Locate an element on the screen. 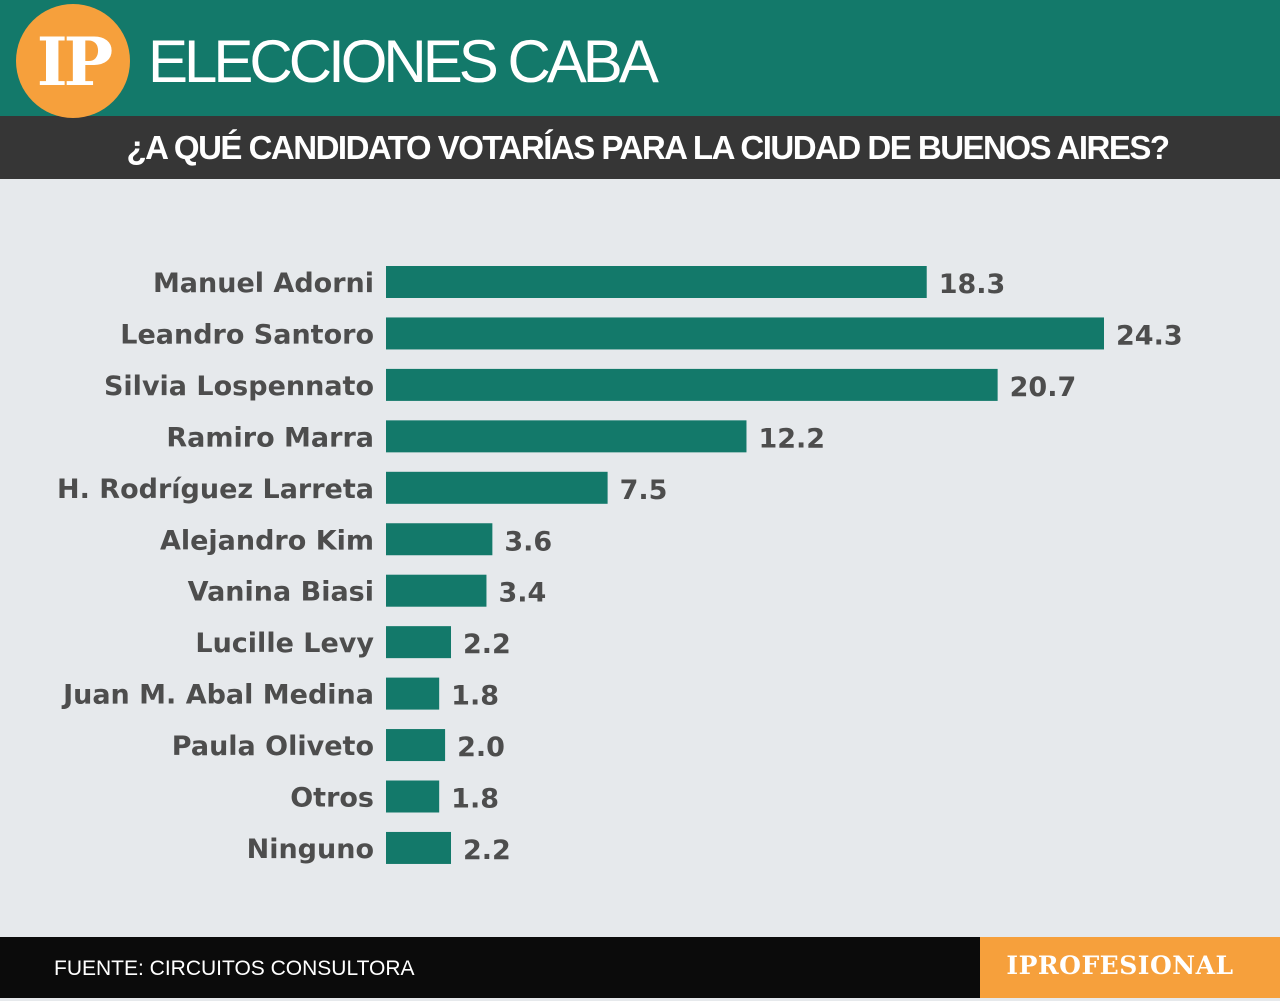 The height and width of the screenshot is (1001, 1280). data-label: 12.2 is located at coordinates (791, 438).